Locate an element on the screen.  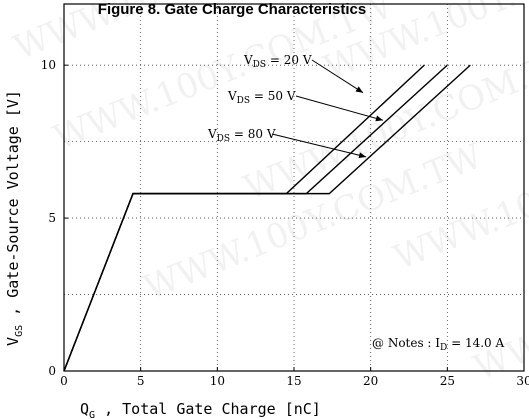
series-label: VDS = 80 V is located at coordinates (241, 135).